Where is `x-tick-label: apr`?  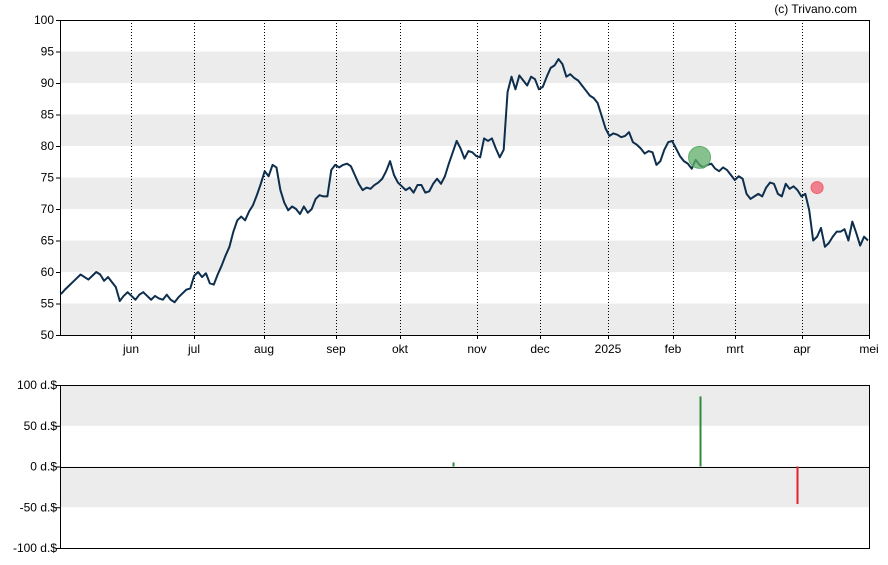 x-tick-label: apr is located at coordinates (801, 349).